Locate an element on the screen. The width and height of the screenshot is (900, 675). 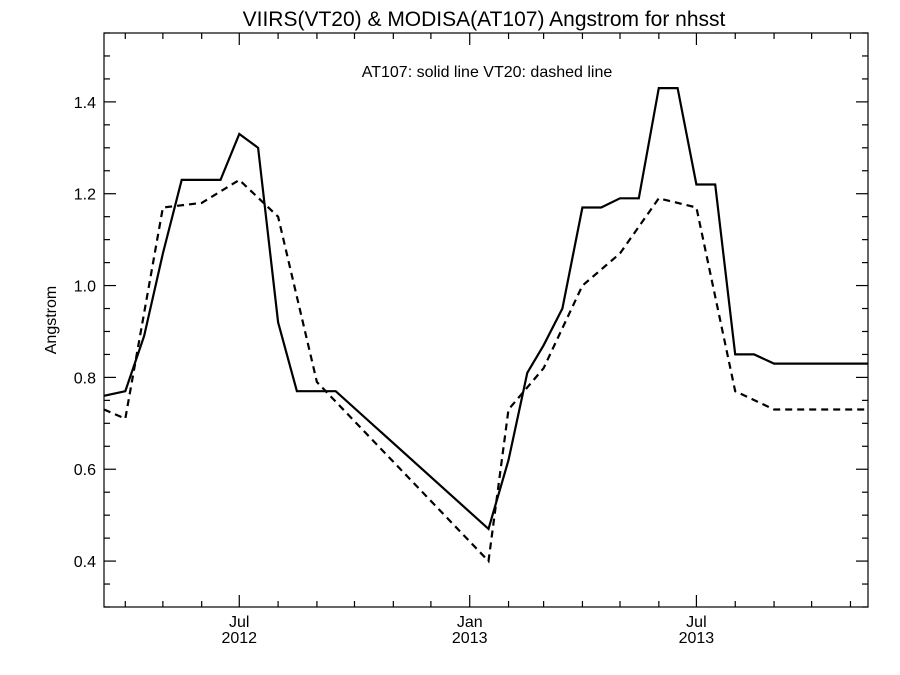
x-tick-label-month: Jan is located at coordinates (470, 622).